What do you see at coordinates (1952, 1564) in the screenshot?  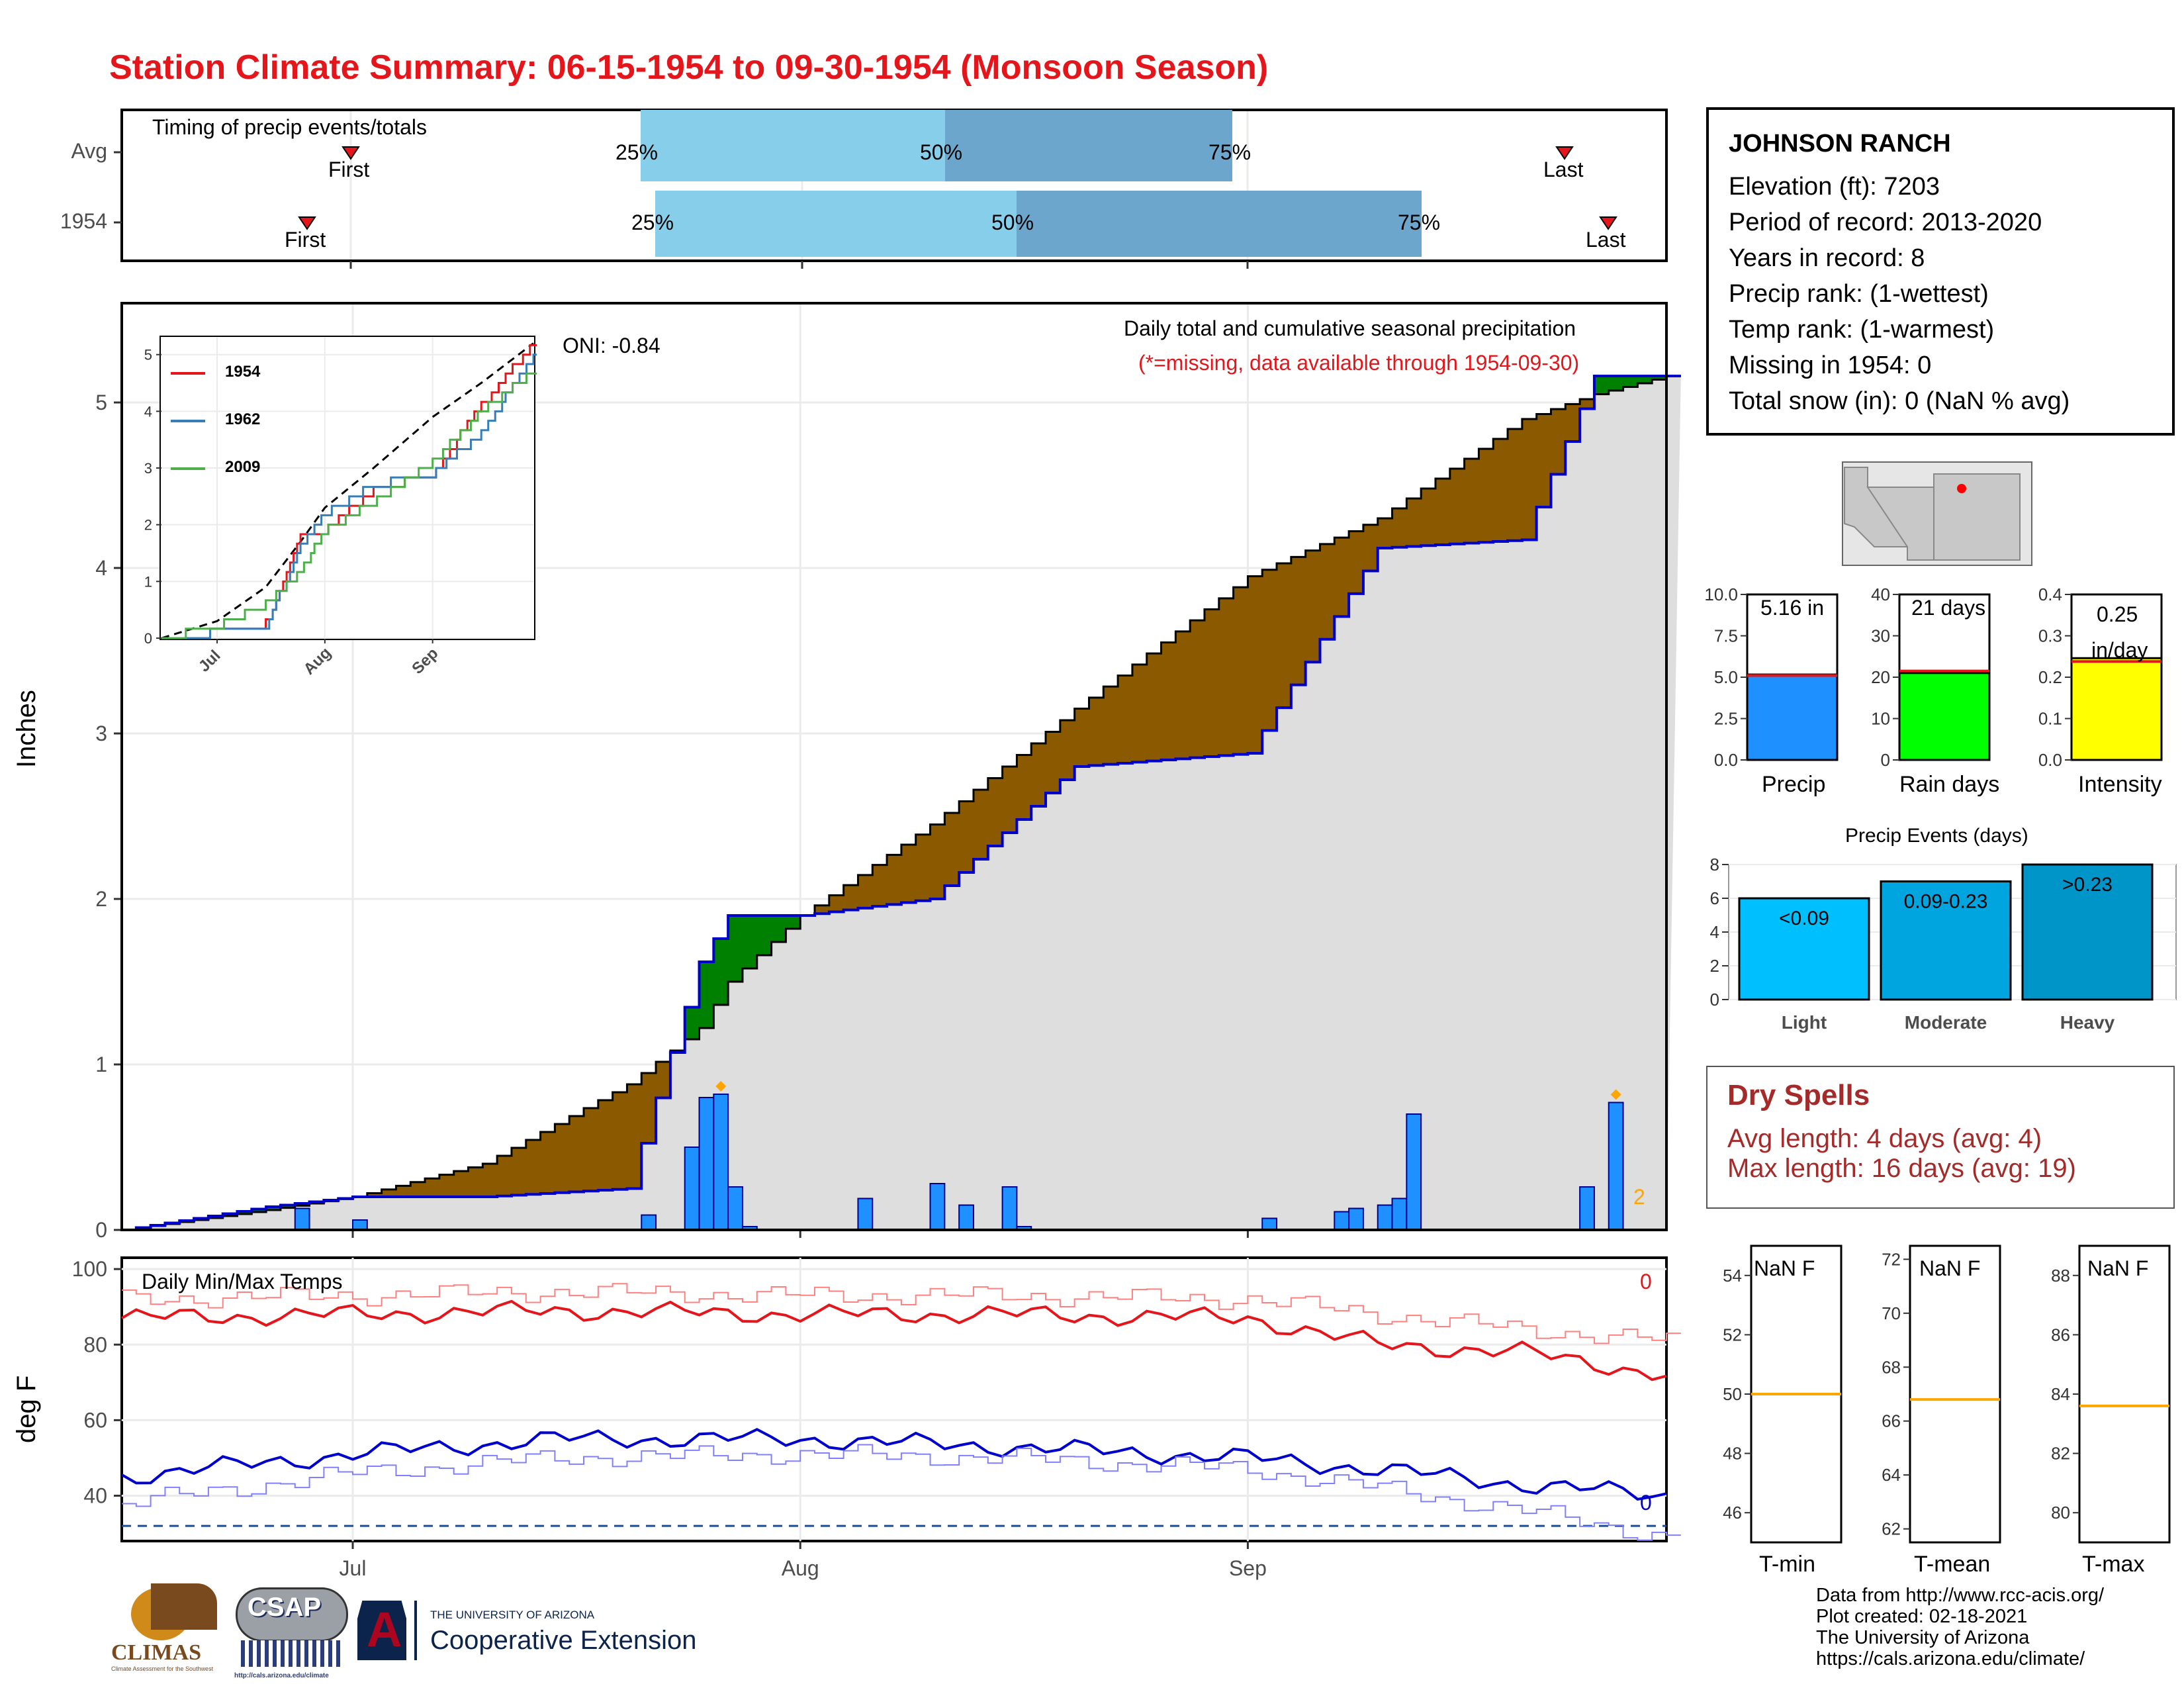 I see `tbox-label: T-mean` at bounding box center [1952, 1564].